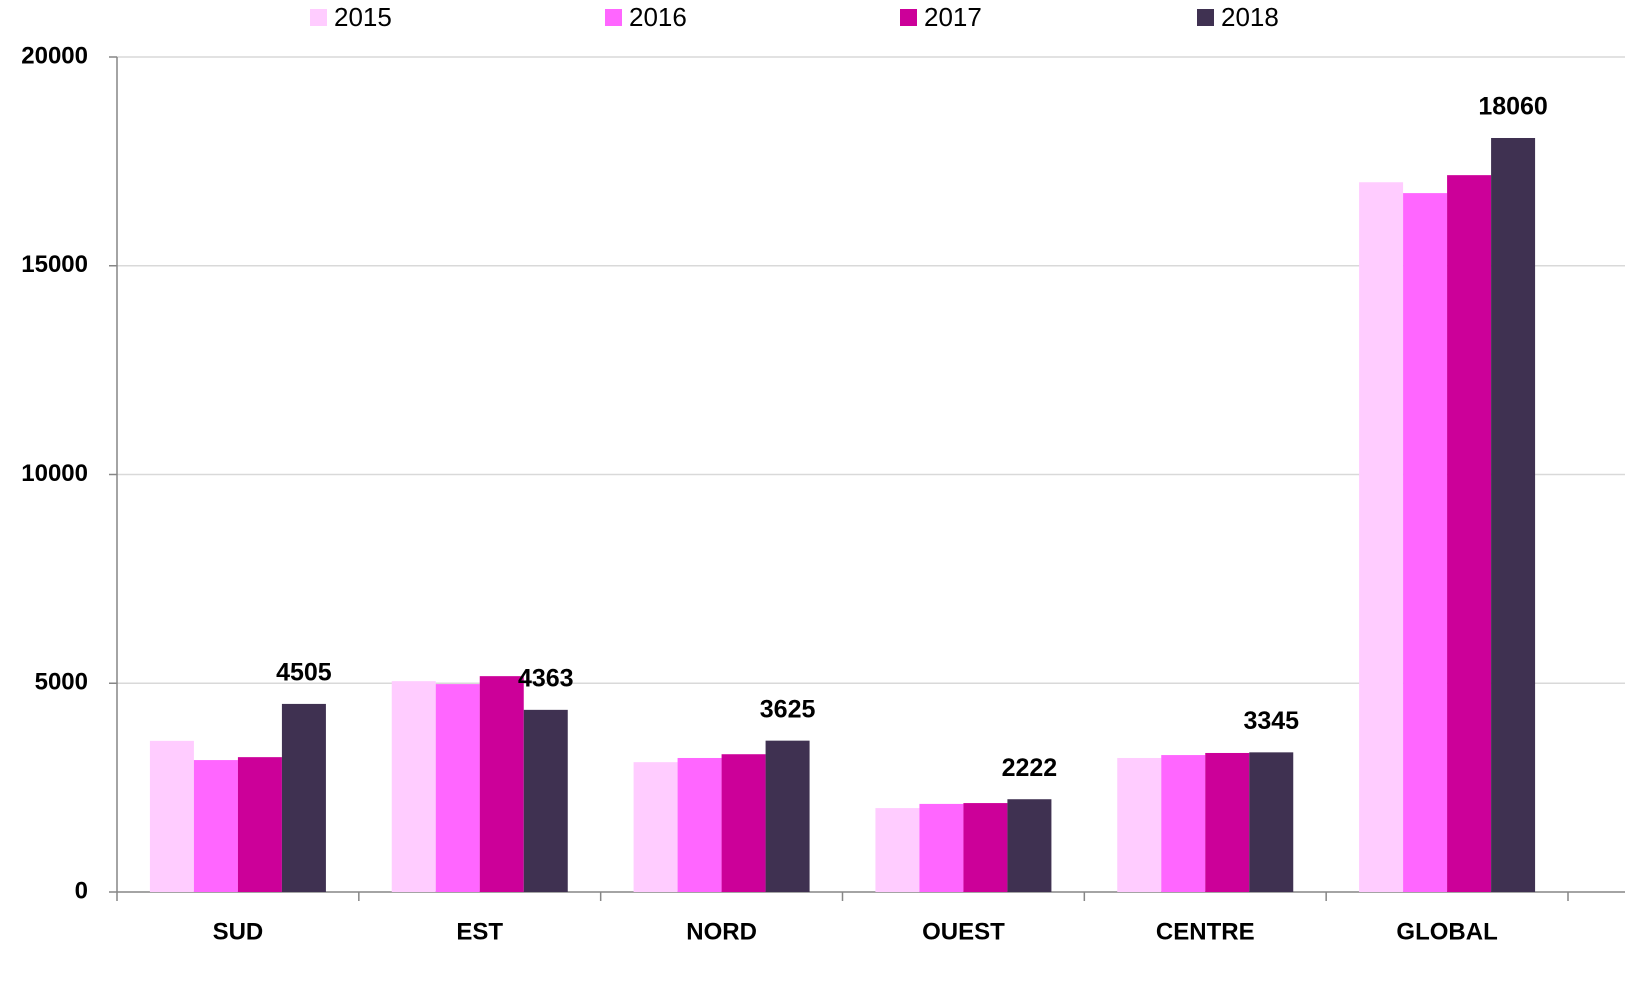  I want to click on y-tick-label: 5000, so click(61, 682).